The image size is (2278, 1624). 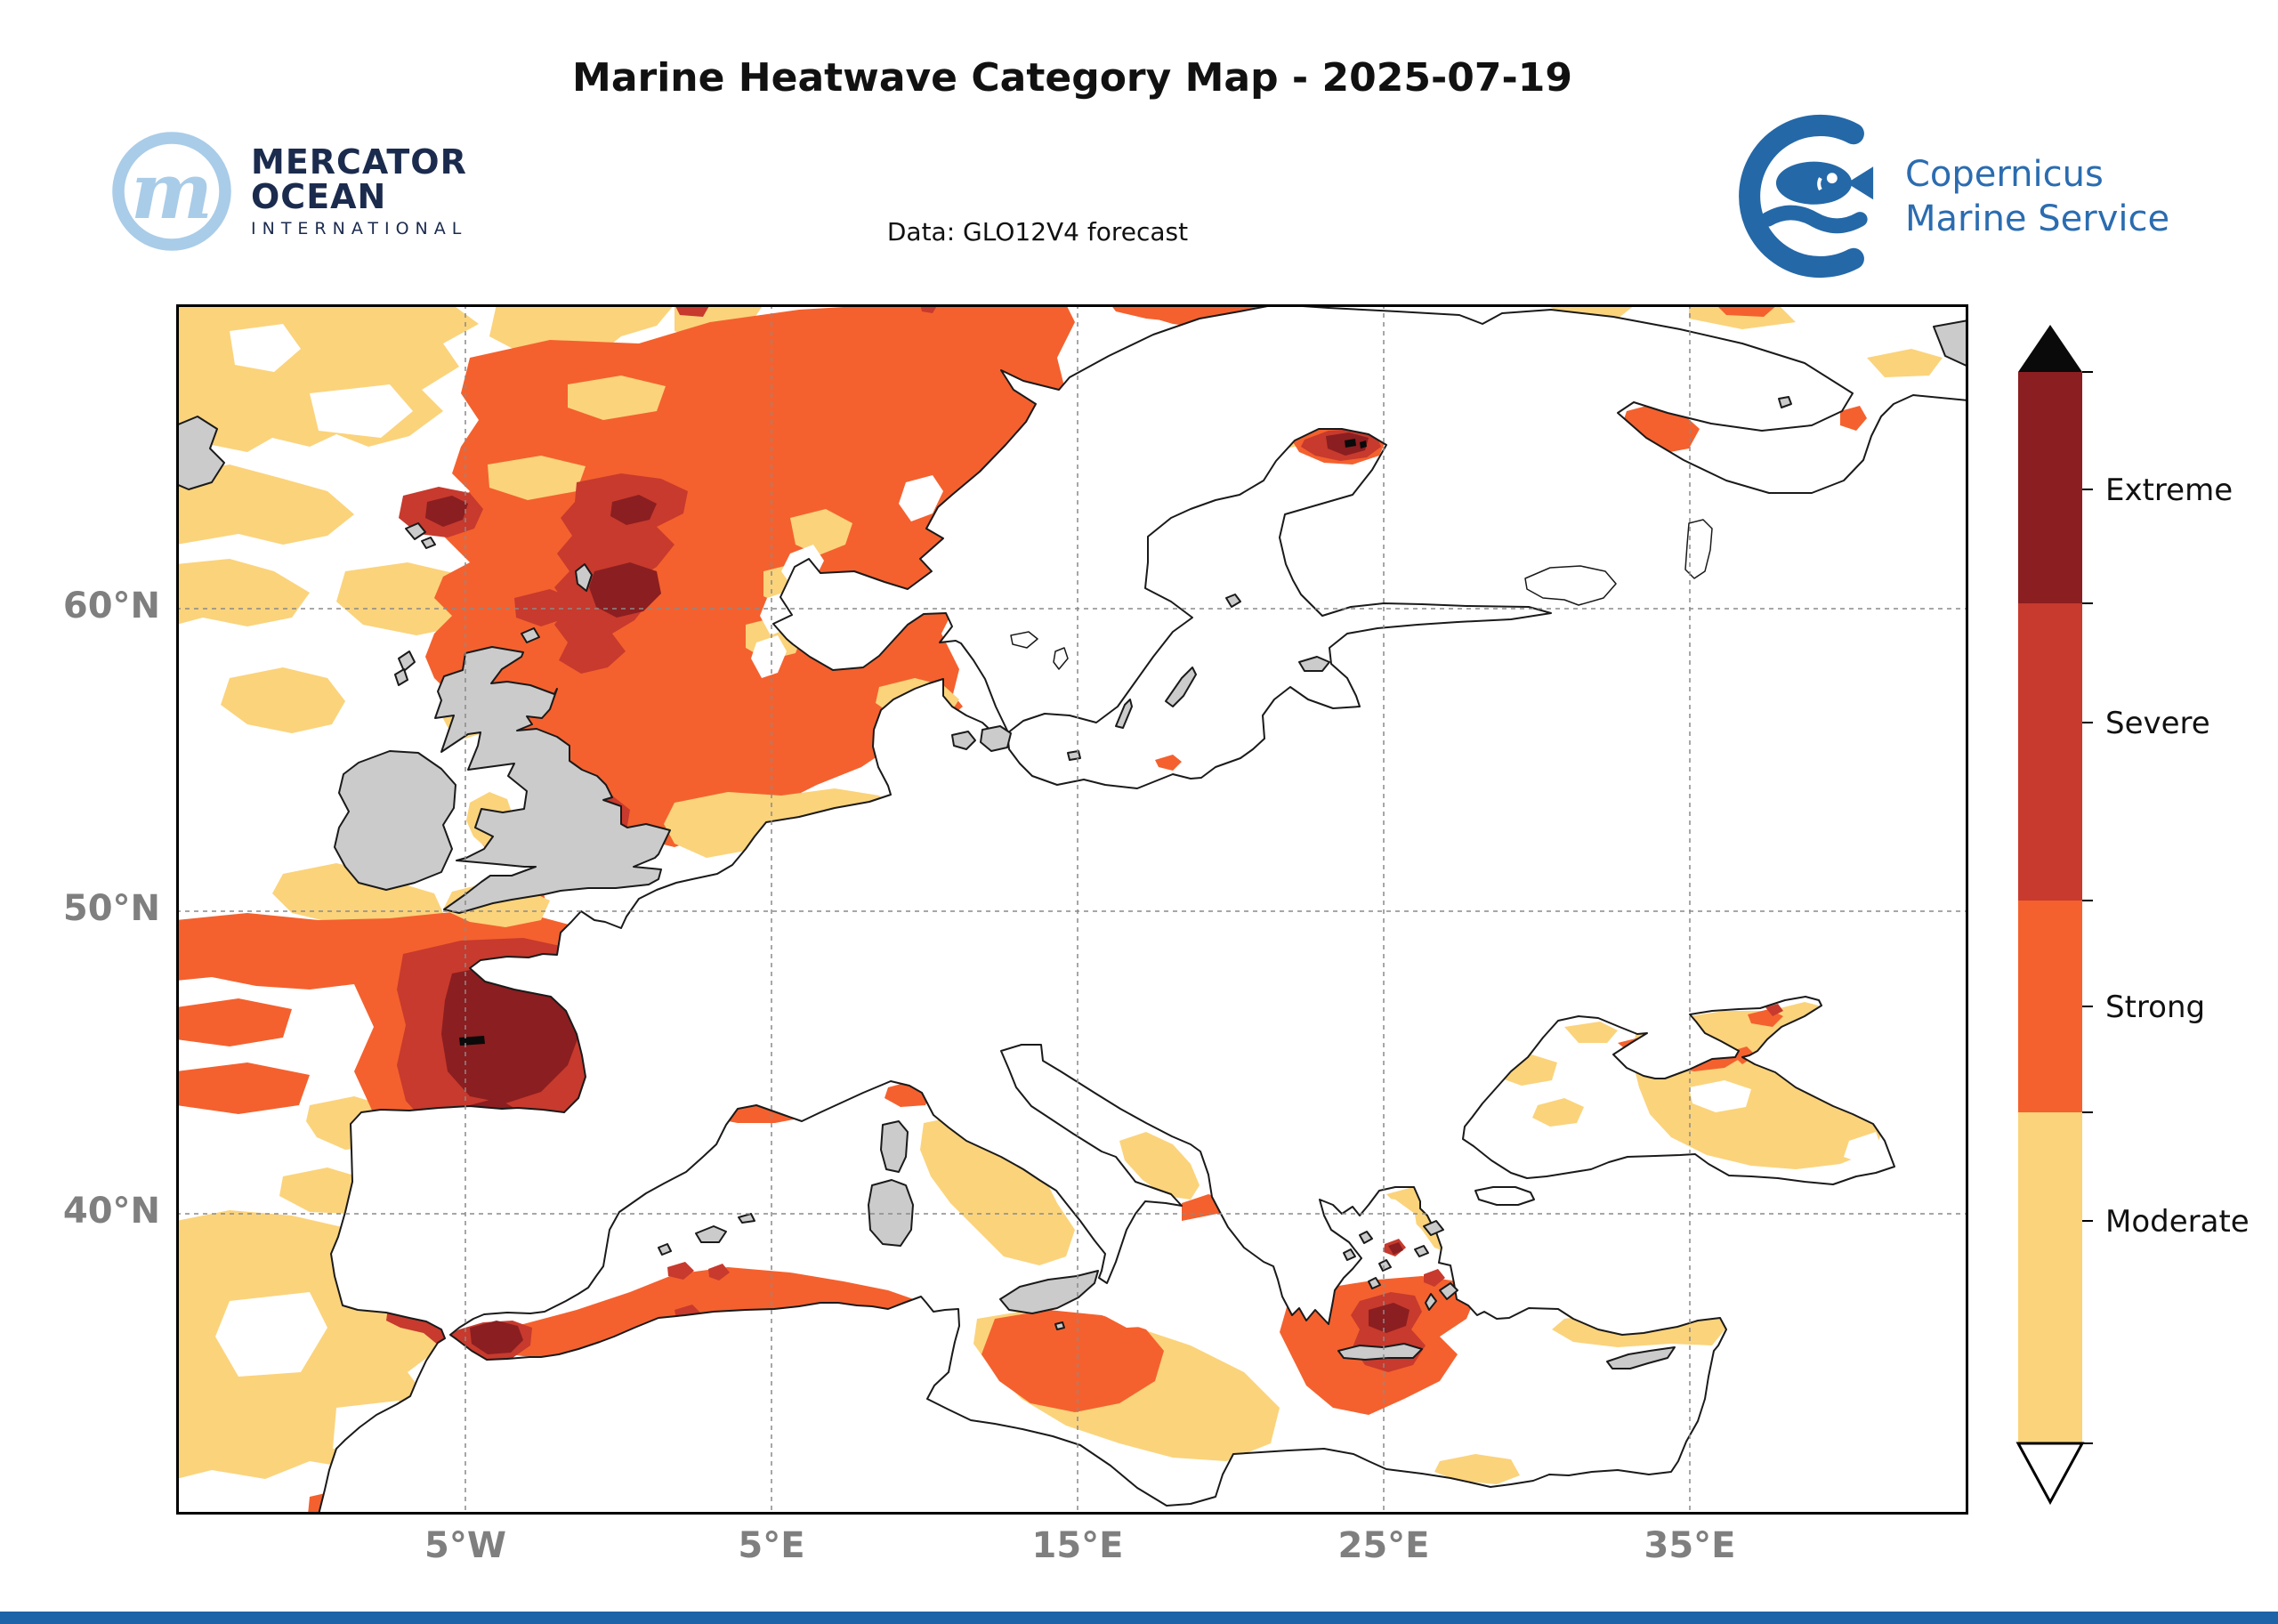 I want to click on colorbar-label-severe: Severe, so click(x=2158, y=724).